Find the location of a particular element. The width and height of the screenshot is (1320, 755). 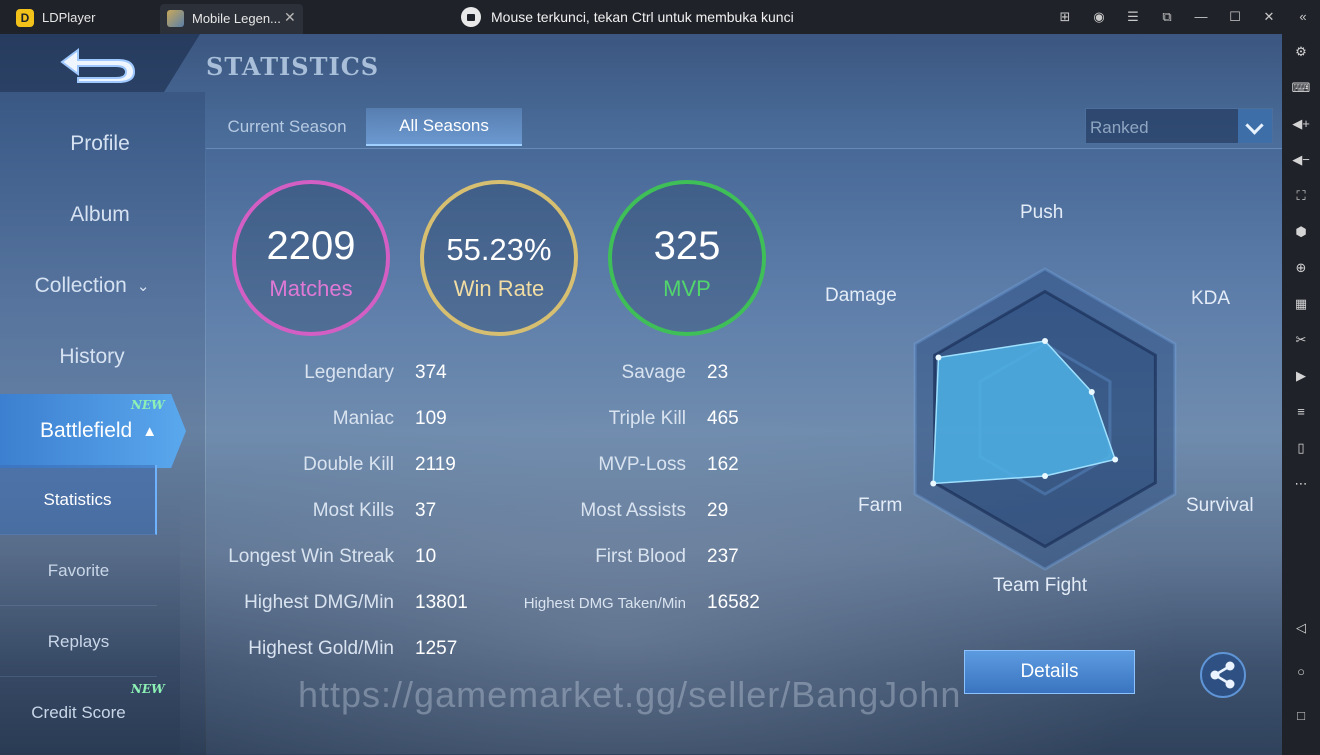

nav-item-album: Album is located at coordinates (100, 215).